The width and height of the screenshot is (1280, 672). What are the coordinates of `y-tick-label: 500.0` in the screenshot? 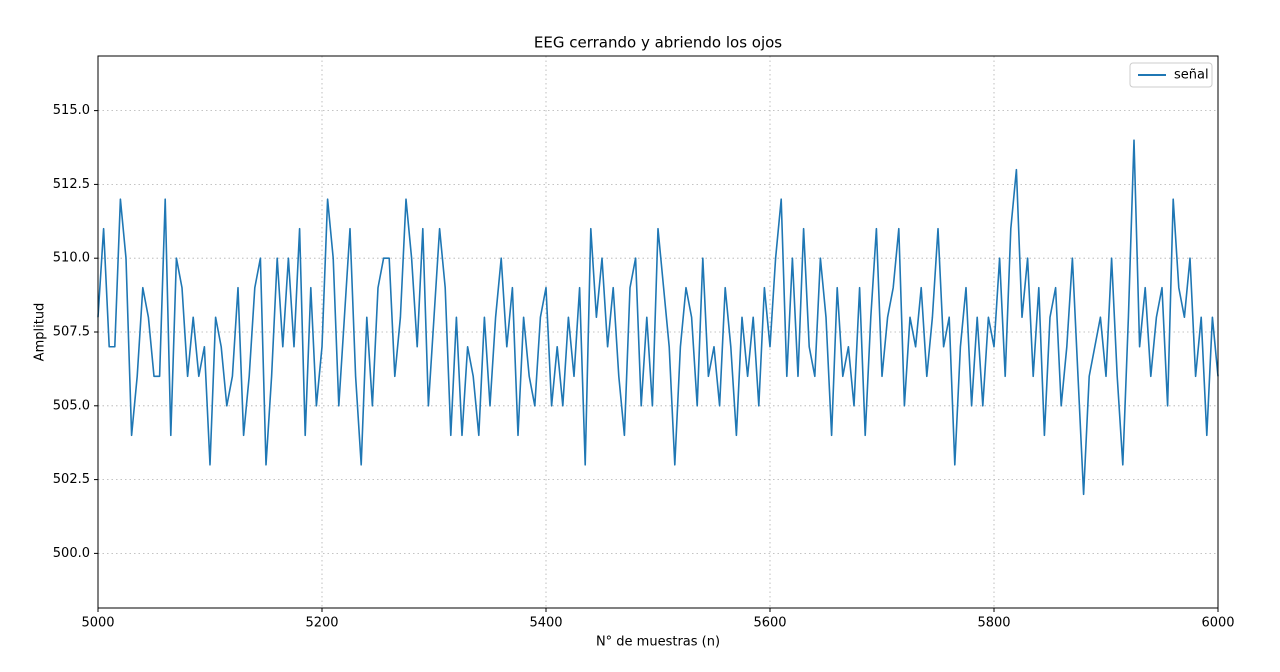 It's located at (71, 553).